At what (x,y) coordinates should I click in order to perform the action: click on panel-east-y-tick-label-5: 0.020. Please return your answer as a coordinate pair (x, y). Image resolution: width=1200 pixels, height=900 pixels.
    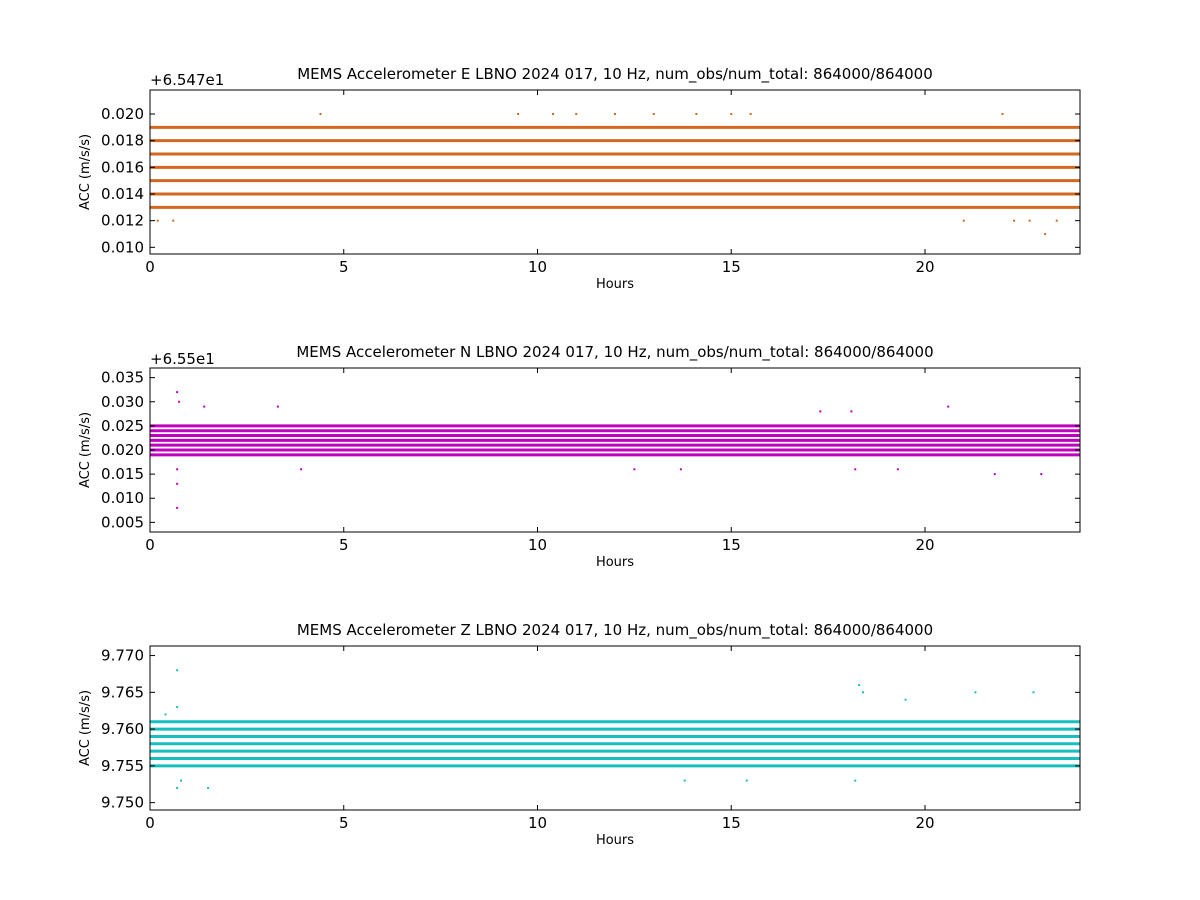
    Looking at the image, I should click on (122, 114).